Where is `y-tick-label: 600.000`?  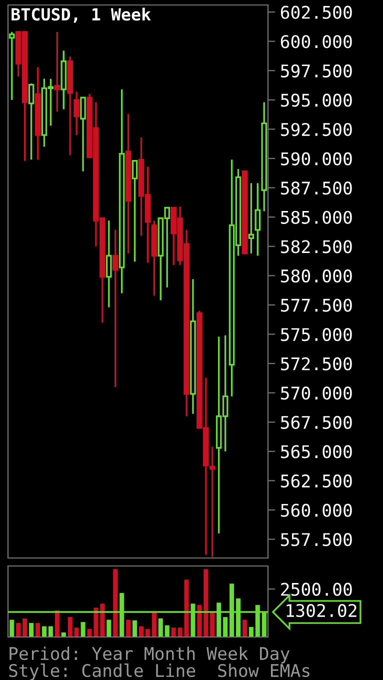 y-tick-label: 600.000 is located at coordinates (316, 41).